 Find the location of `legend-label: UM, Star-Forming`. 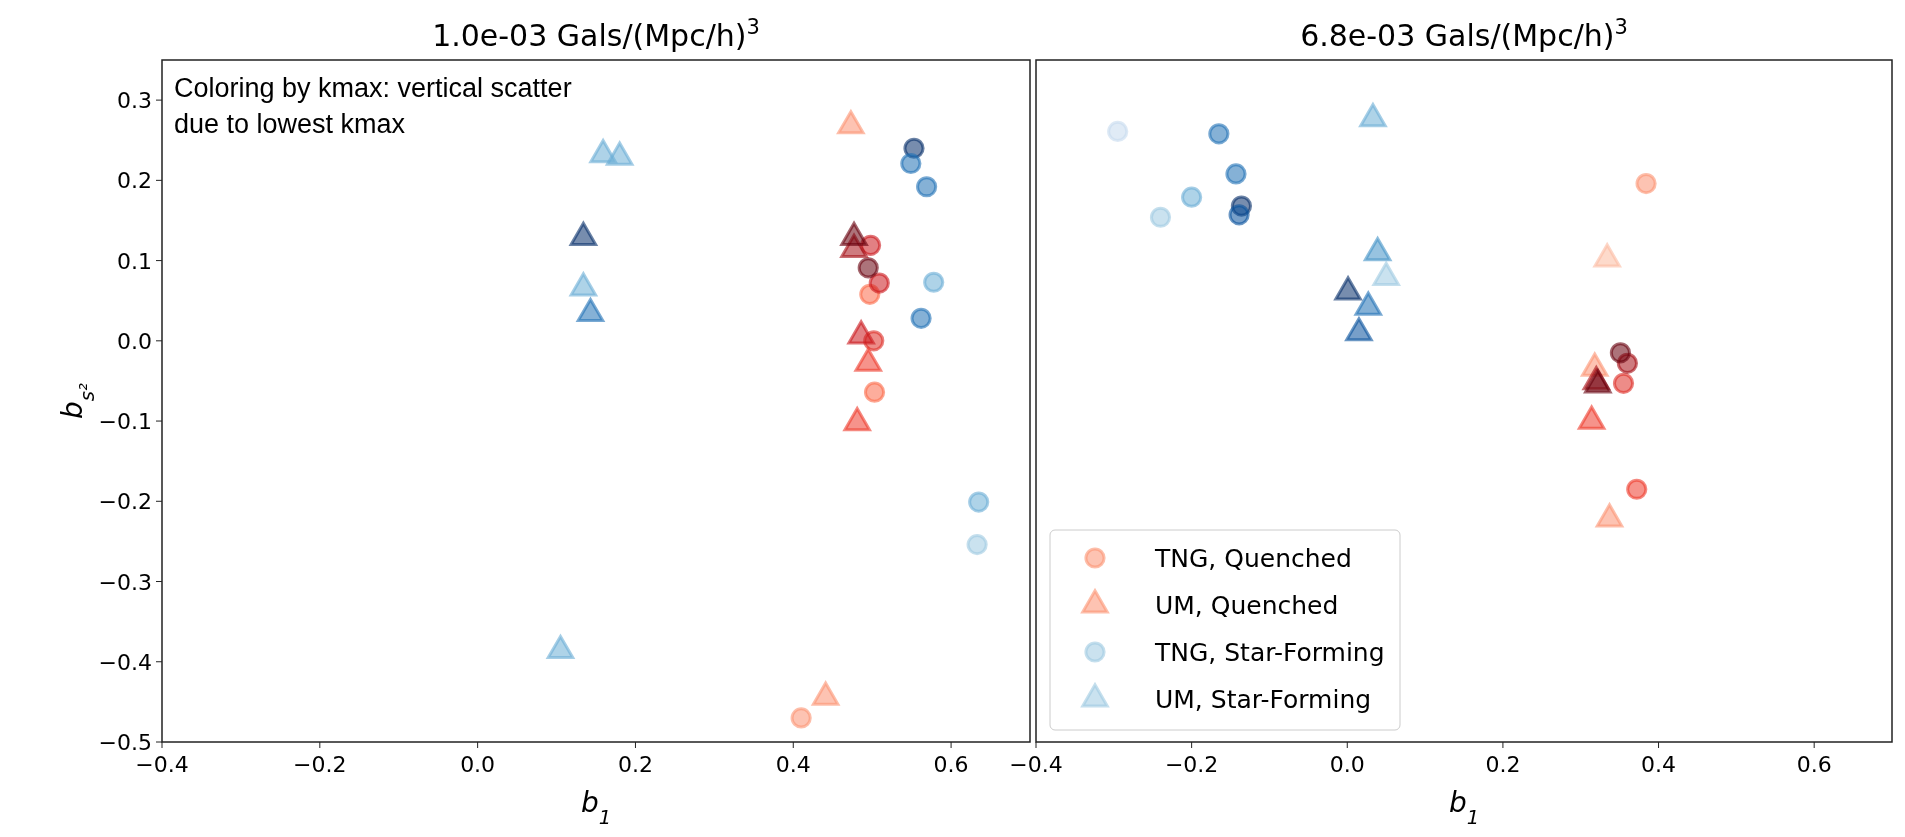

legend-label: UM, Star-Forming is located at coordinates (1263, 699).